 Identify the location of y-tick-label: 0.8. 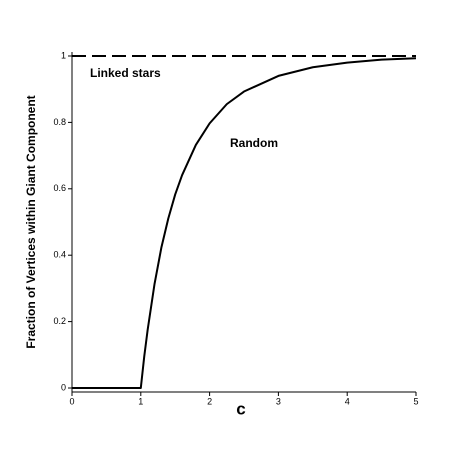
(59, 122).